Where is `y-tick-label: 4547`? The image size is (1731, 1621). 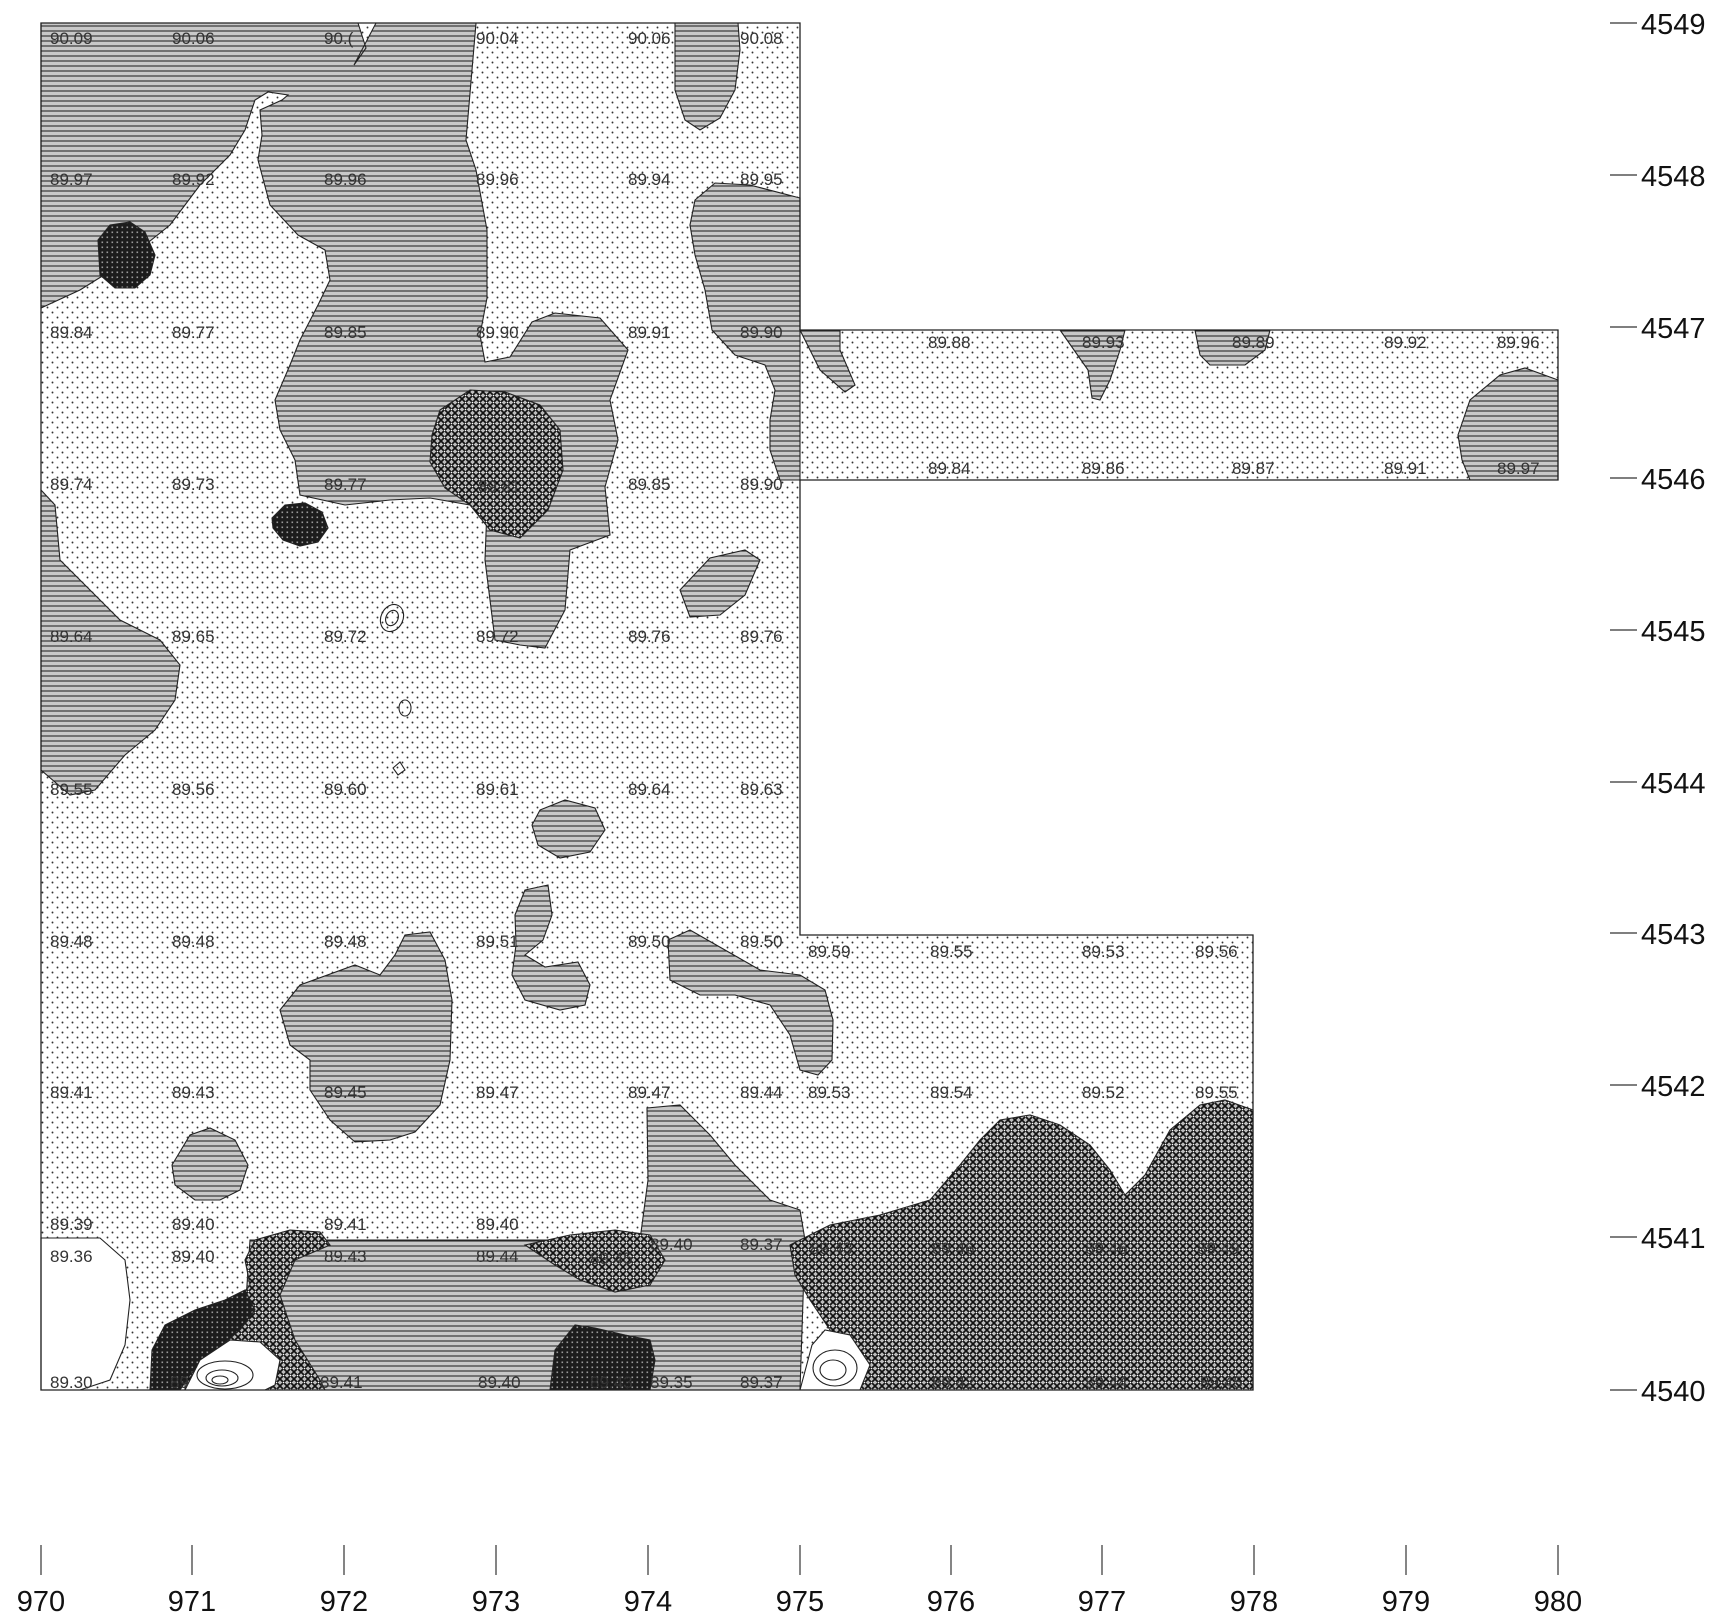
y-tick-label: 4547 is located at coordinates (1673, 329).